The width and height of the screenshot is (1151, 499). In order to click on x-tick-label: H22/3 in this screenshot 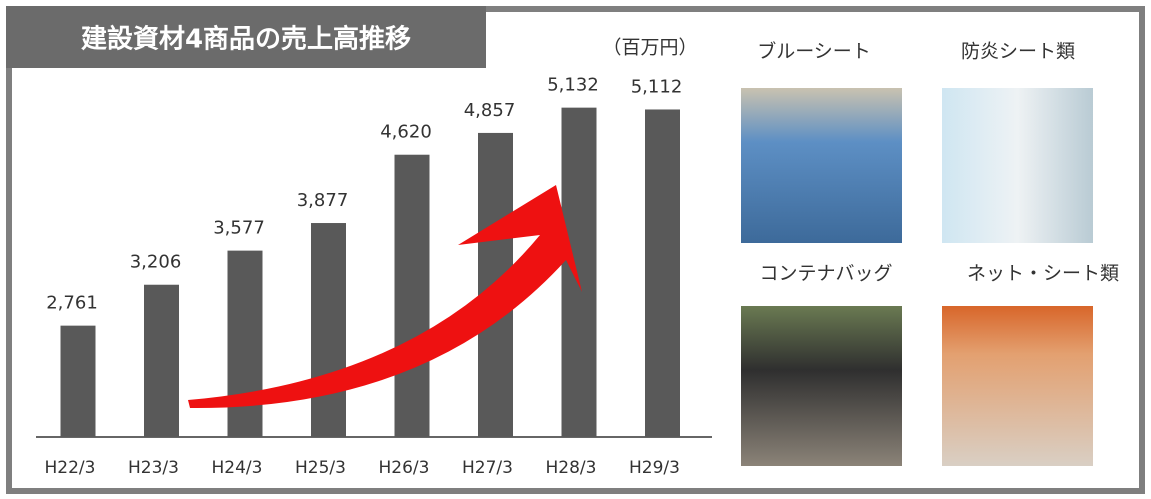, I will do `click(70, 468)`.